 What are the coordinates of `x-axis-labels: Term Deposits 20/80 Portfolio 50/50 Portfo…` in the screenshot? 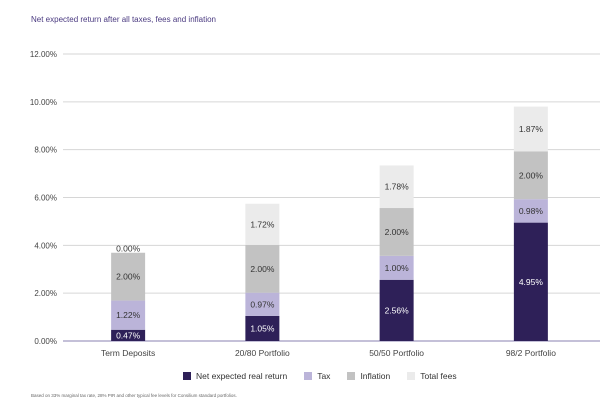 It's located at (328, 353).